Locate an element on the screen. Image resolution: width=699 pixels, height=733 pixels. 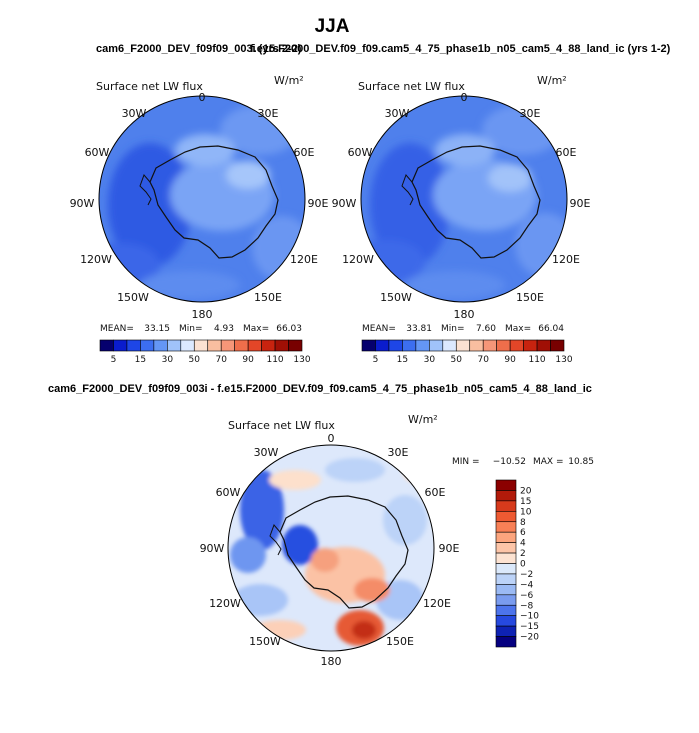
left-antarctica-coastline is located at coordinates (214, 202).